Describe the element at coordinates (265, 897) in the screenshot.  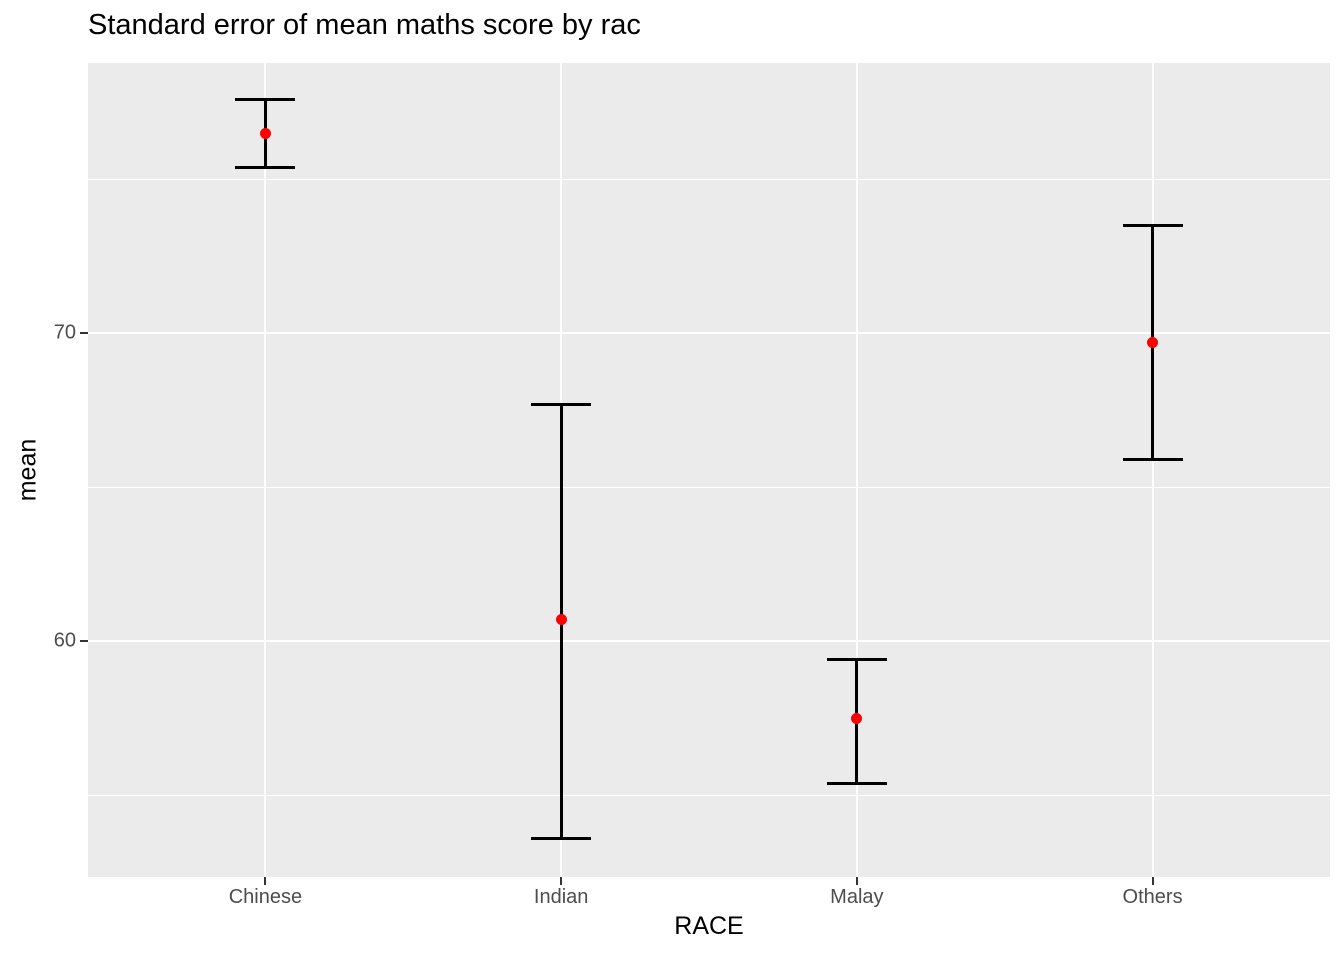
I see `x-axis-tick-label: Chinese` at that location.